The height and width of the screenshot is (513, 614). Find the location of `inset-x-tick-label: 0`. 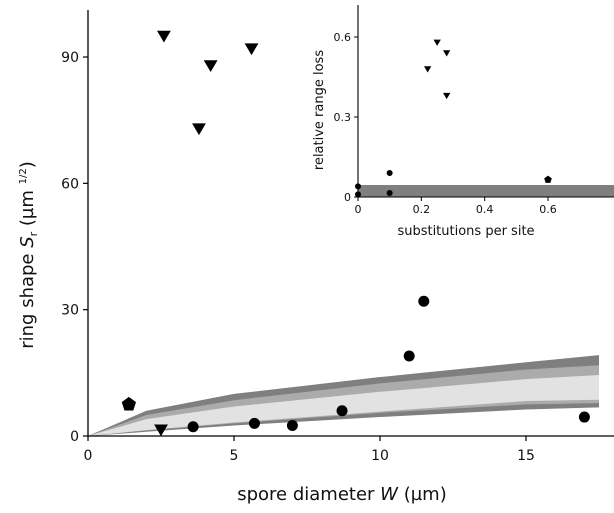

inset-x-tick-label: 0 is located at coordinates (358, 209).